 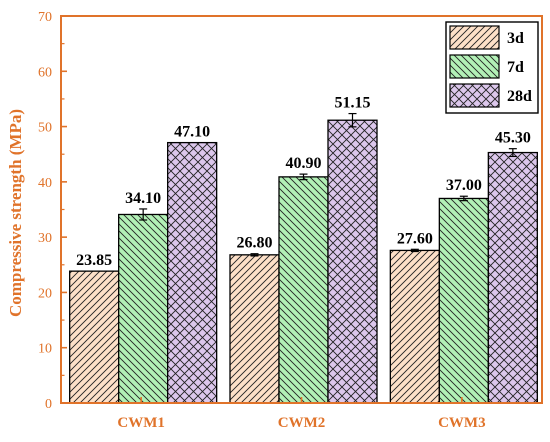 I want to click on y-tick-label-60: 60, so click(x=45, y=72).